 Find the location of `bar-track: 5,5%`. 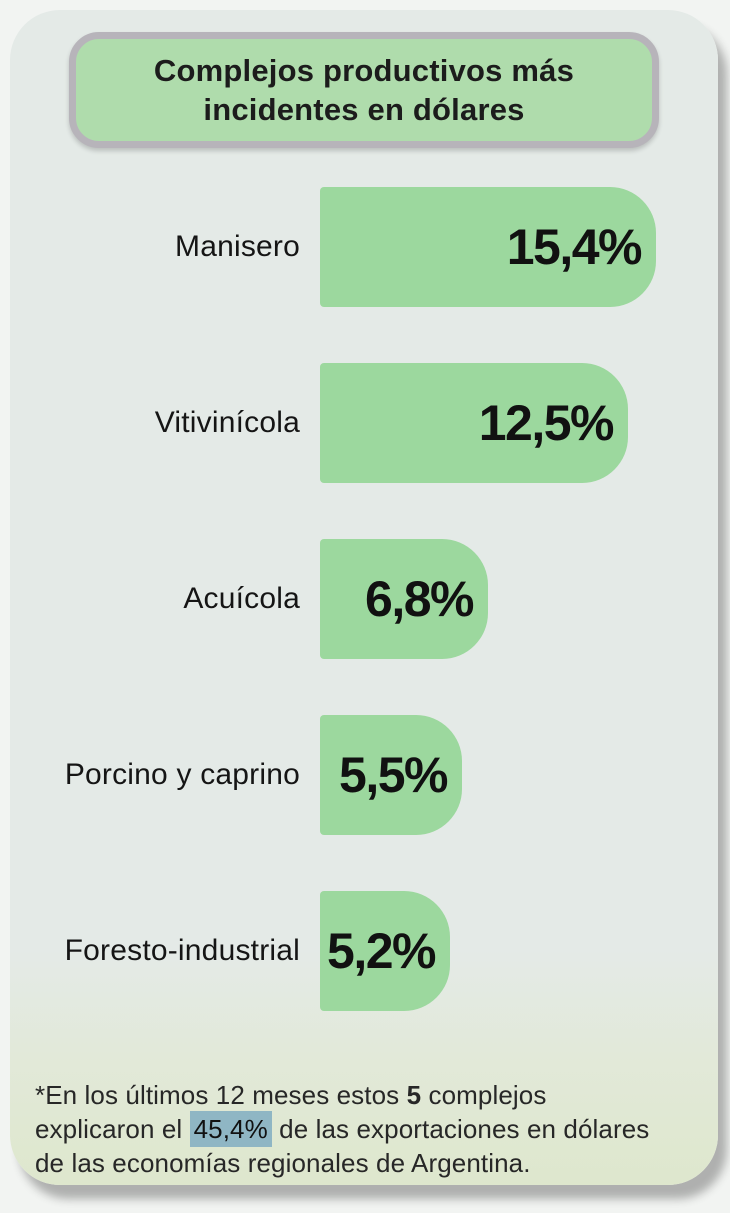

bar-track: 5,5% is located at coordinates (519, 775).